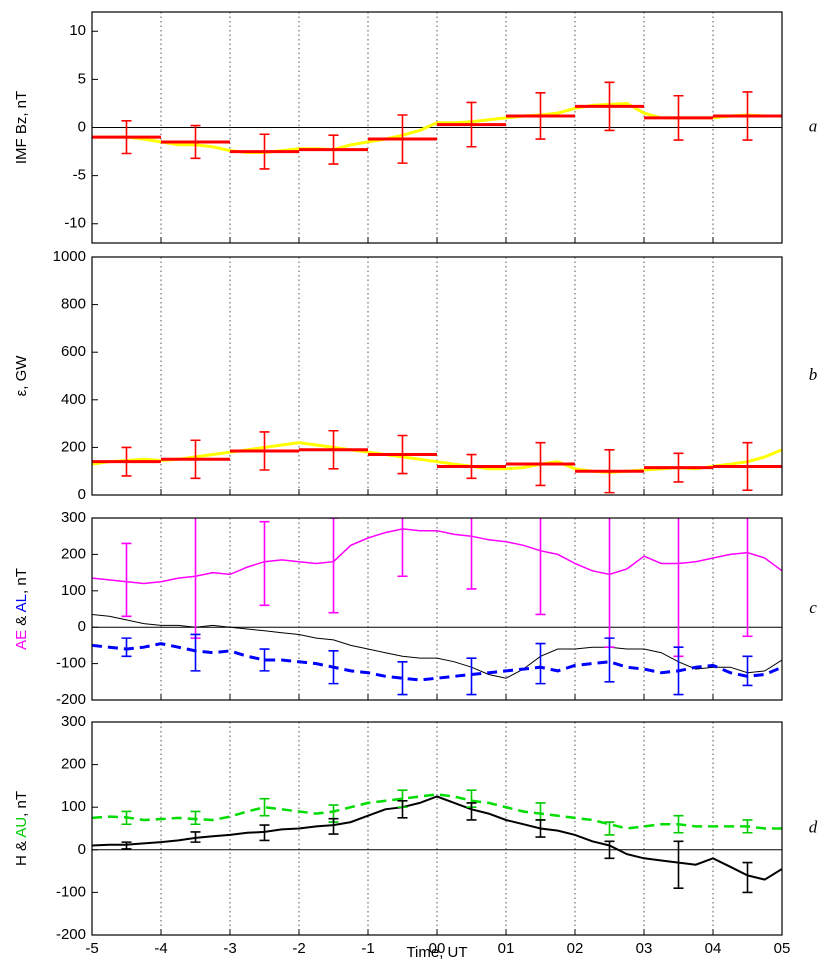 The width and height of the screenshot is (832, 965). I want to click on y-axis-label: AE & AL, nT, so click(21, 609).